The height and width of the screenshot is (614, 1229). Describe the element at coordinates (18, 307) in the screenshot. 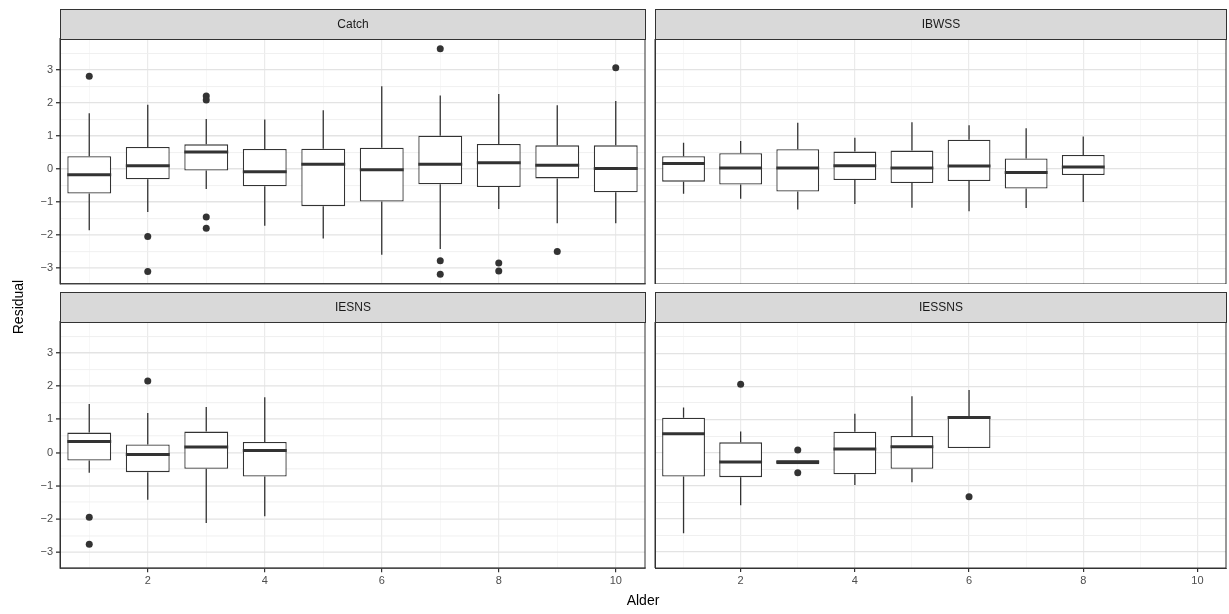

I see `y-axis-title: Residual` at that location.